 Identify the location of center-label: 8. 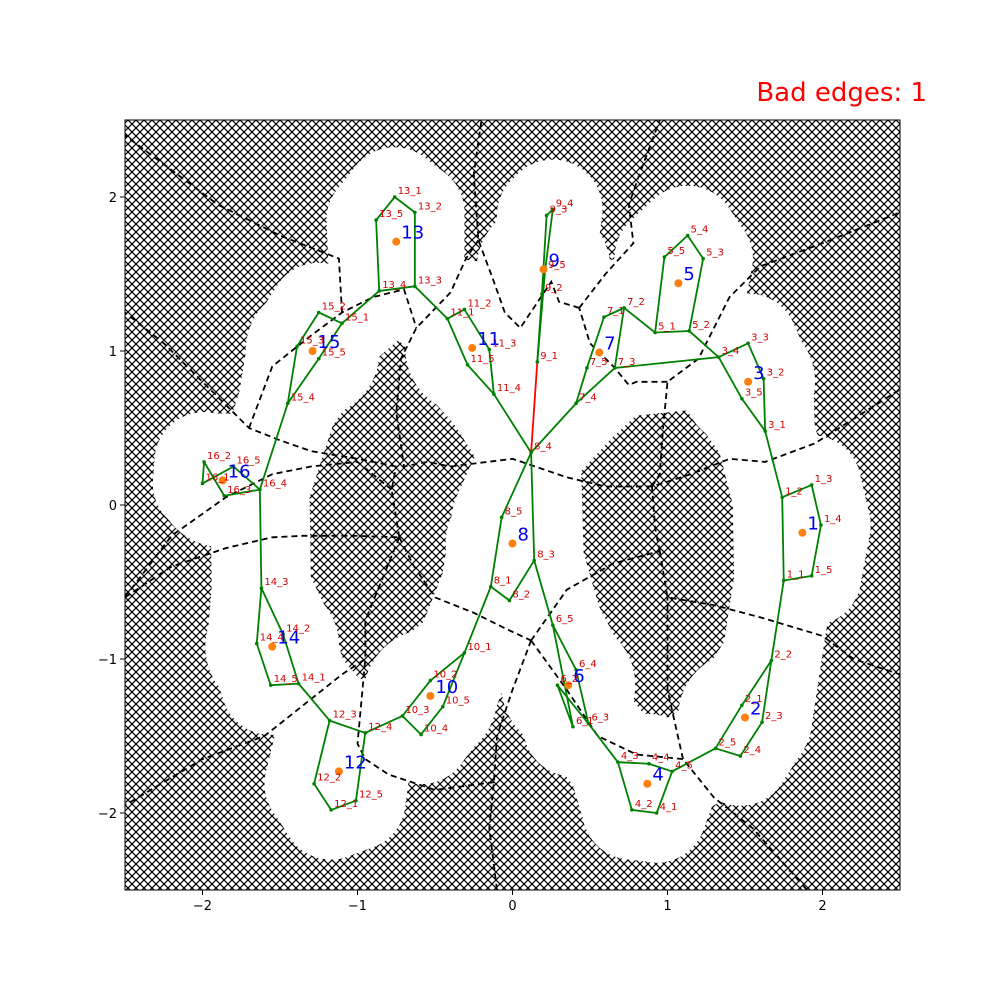
(523, 535).